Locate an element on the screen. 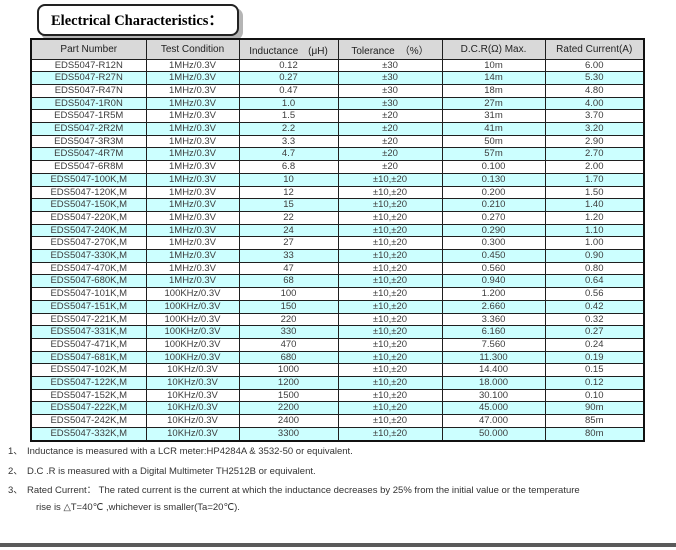  table-cell: EDS5047-6R8M is located at coordinates (88, 167).